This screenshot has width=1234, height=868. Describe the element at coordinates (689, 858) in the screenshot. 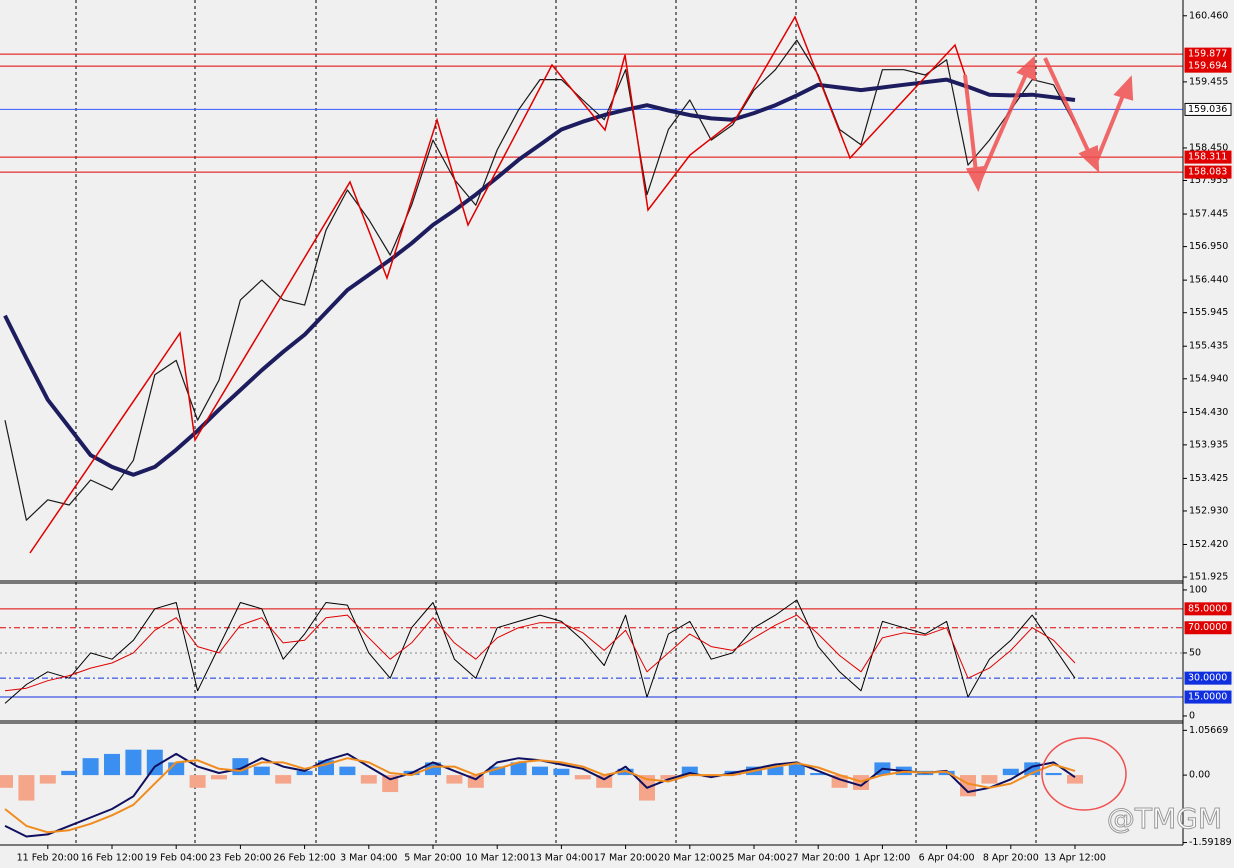

I see `x-tick-label: 20 Mar 12:00` at that location.